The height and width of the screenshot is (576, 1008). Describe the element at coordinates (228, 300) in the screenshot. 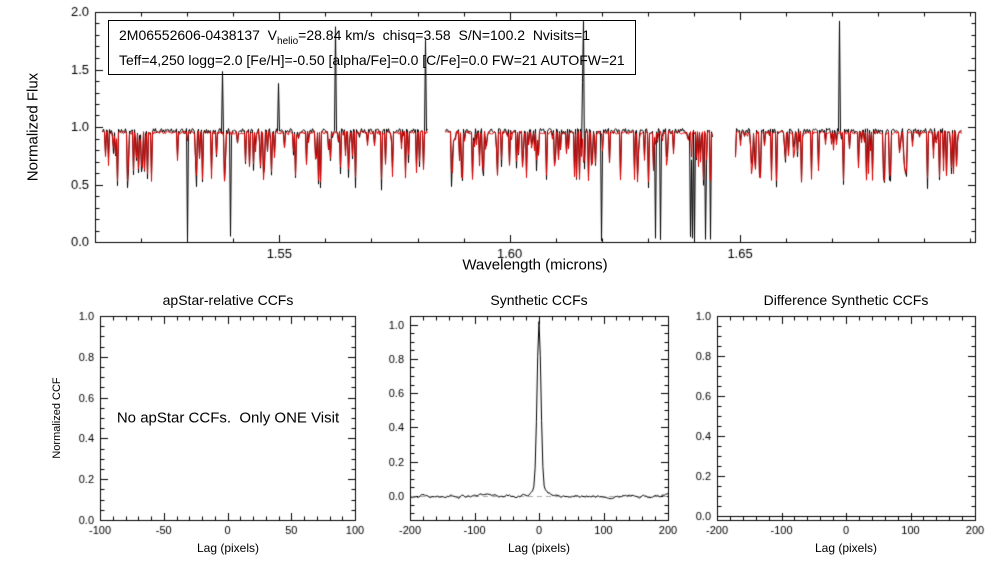

I see `apstar-ccf-panel-title: apStar-relative CCFs` at that location.